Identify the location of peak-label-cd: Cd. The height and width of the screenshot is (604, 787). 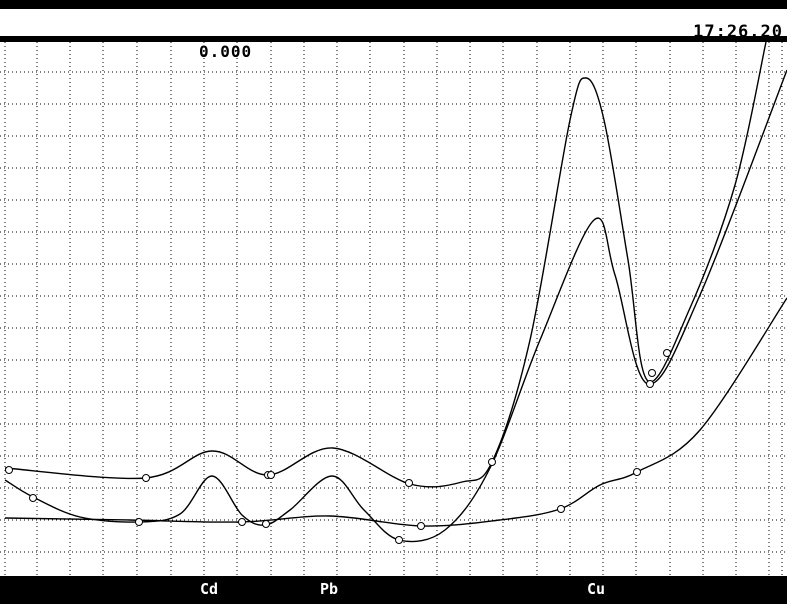
(209, 589).